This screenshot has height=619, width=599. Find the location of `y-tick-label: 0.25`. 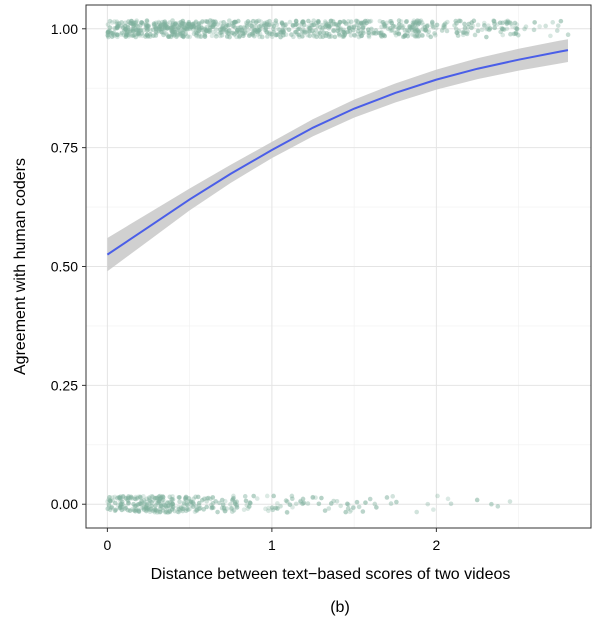

y-tick-label: 0.25 is located at coordinates (64, 385).